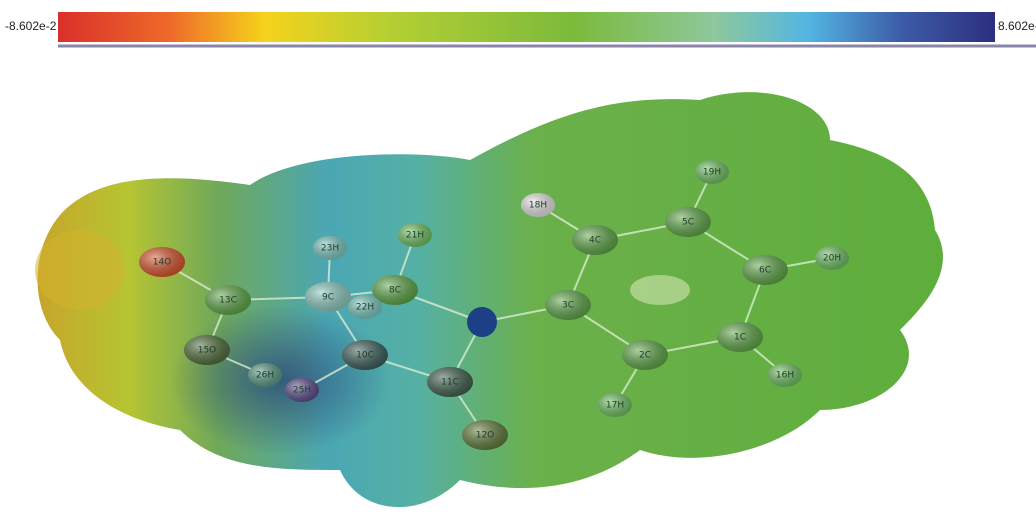  Describe the element at coordinates (1017, 26) in the screenshot. I see `colorbar-max-label: 8.602e-2` at that location.